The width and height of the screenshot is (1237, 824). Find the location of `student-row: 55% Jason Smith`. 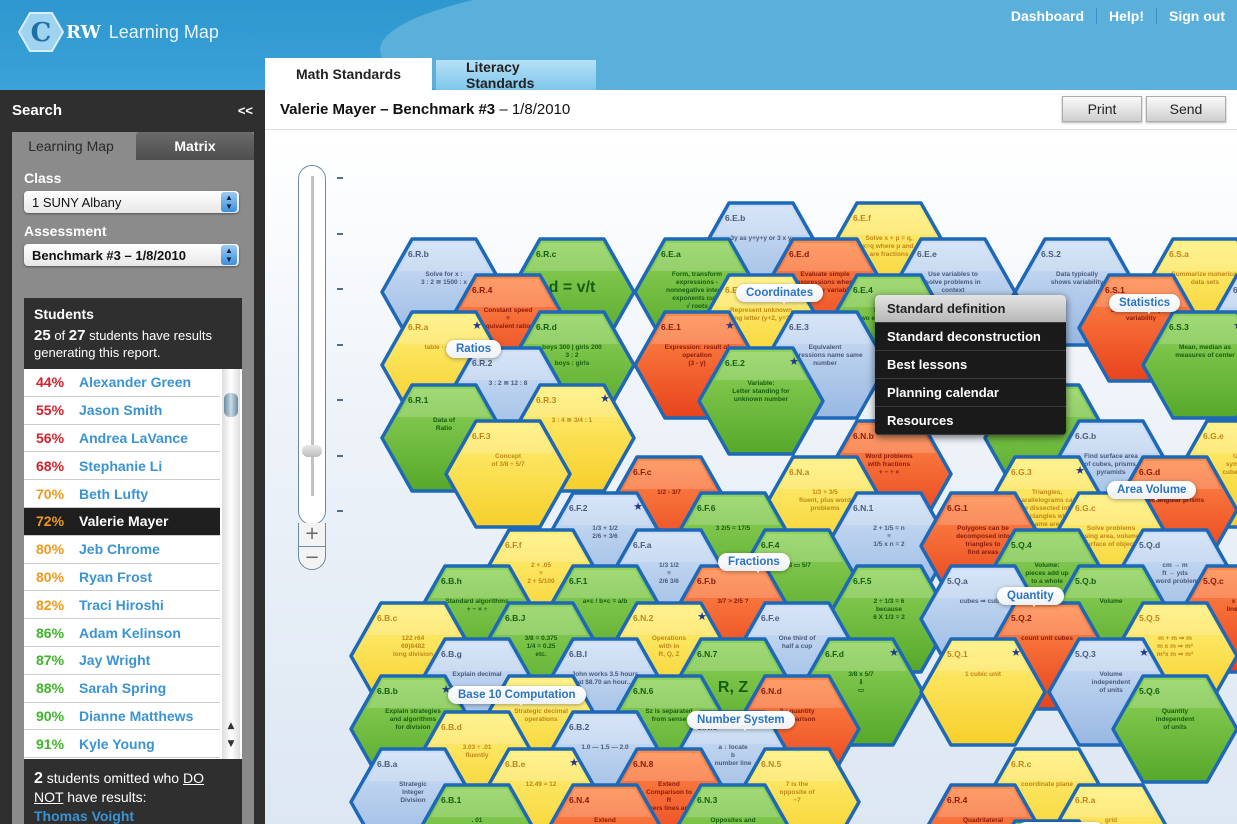

student-row: 55% Jason Smith is located at coordinates (122, 411).